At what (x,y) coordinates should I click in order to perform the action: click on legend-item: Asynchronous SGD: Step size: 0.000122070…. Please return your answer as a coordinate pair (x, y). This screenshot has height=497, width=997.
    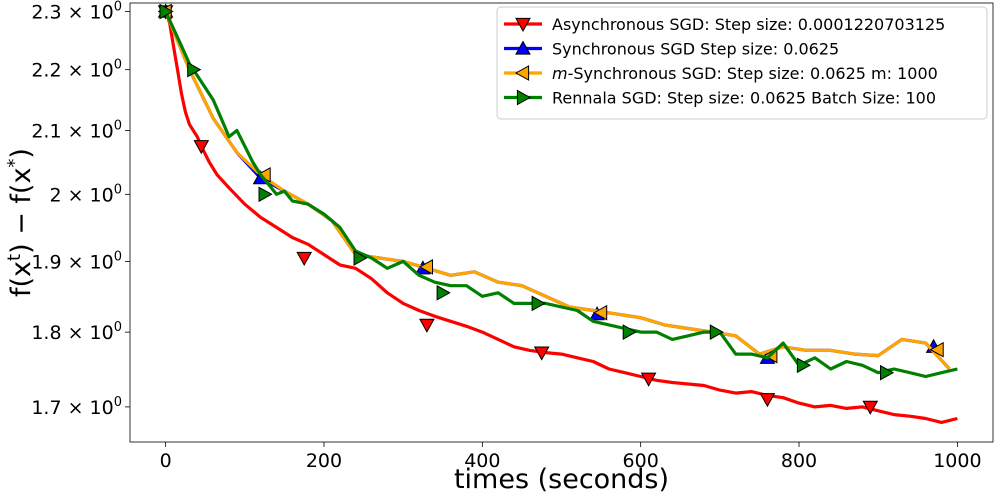
    Looking at the image, I should click on (724, 24).